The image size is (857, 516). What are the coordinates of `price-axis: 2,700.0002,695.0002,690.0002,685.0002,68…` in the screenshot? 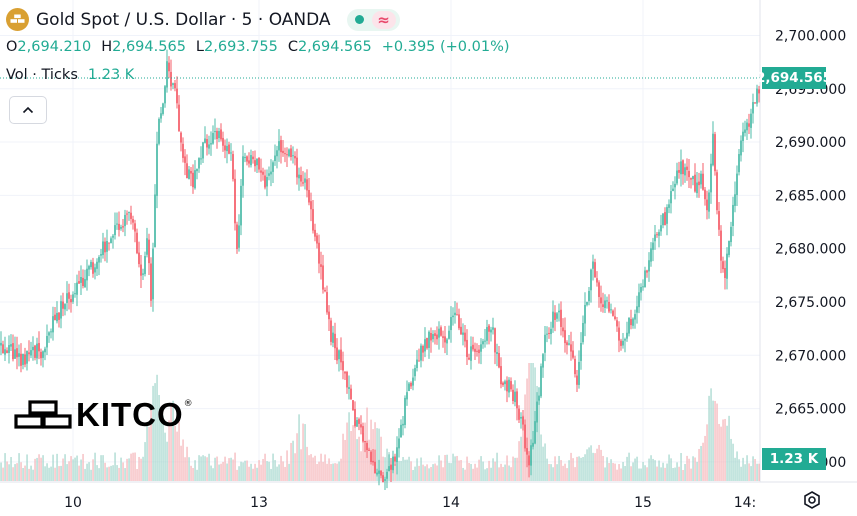 It's located at (810, 249).